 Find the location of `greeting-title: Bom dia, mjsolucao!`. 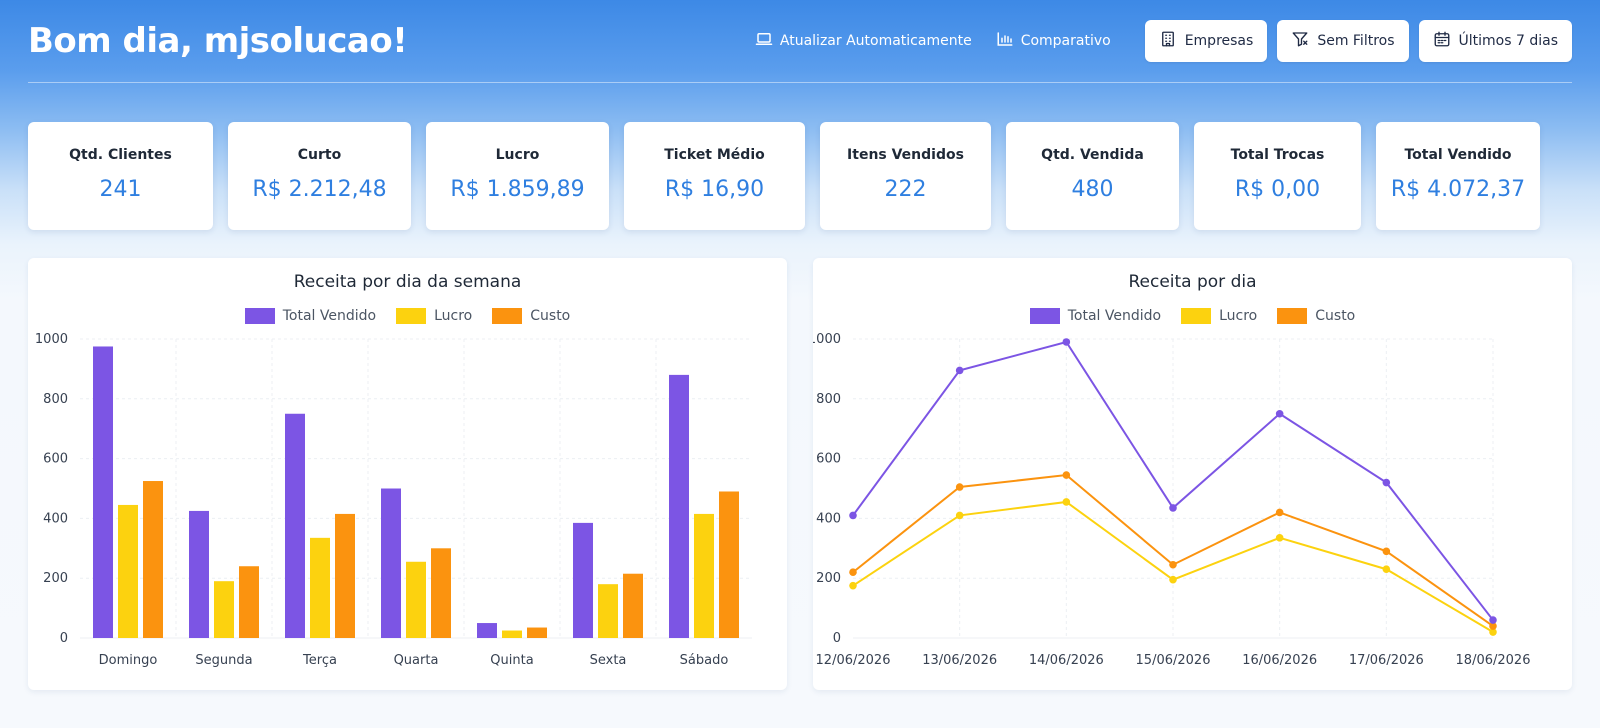

greeting-title: Bom dia, mjsolucao! is located at coordinates (218, 41).